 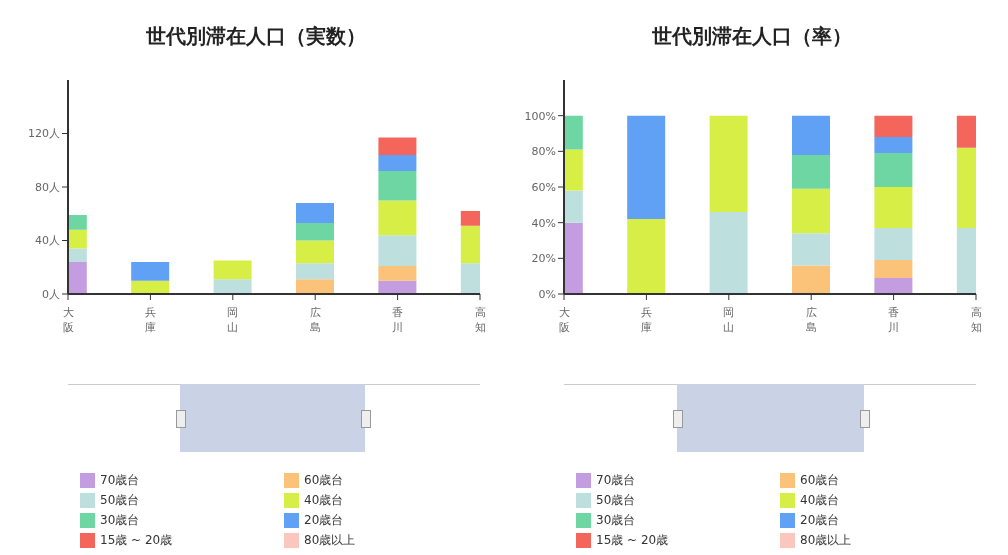 I want to click on y-tick-label: 120人, so click(x=44, y=134).